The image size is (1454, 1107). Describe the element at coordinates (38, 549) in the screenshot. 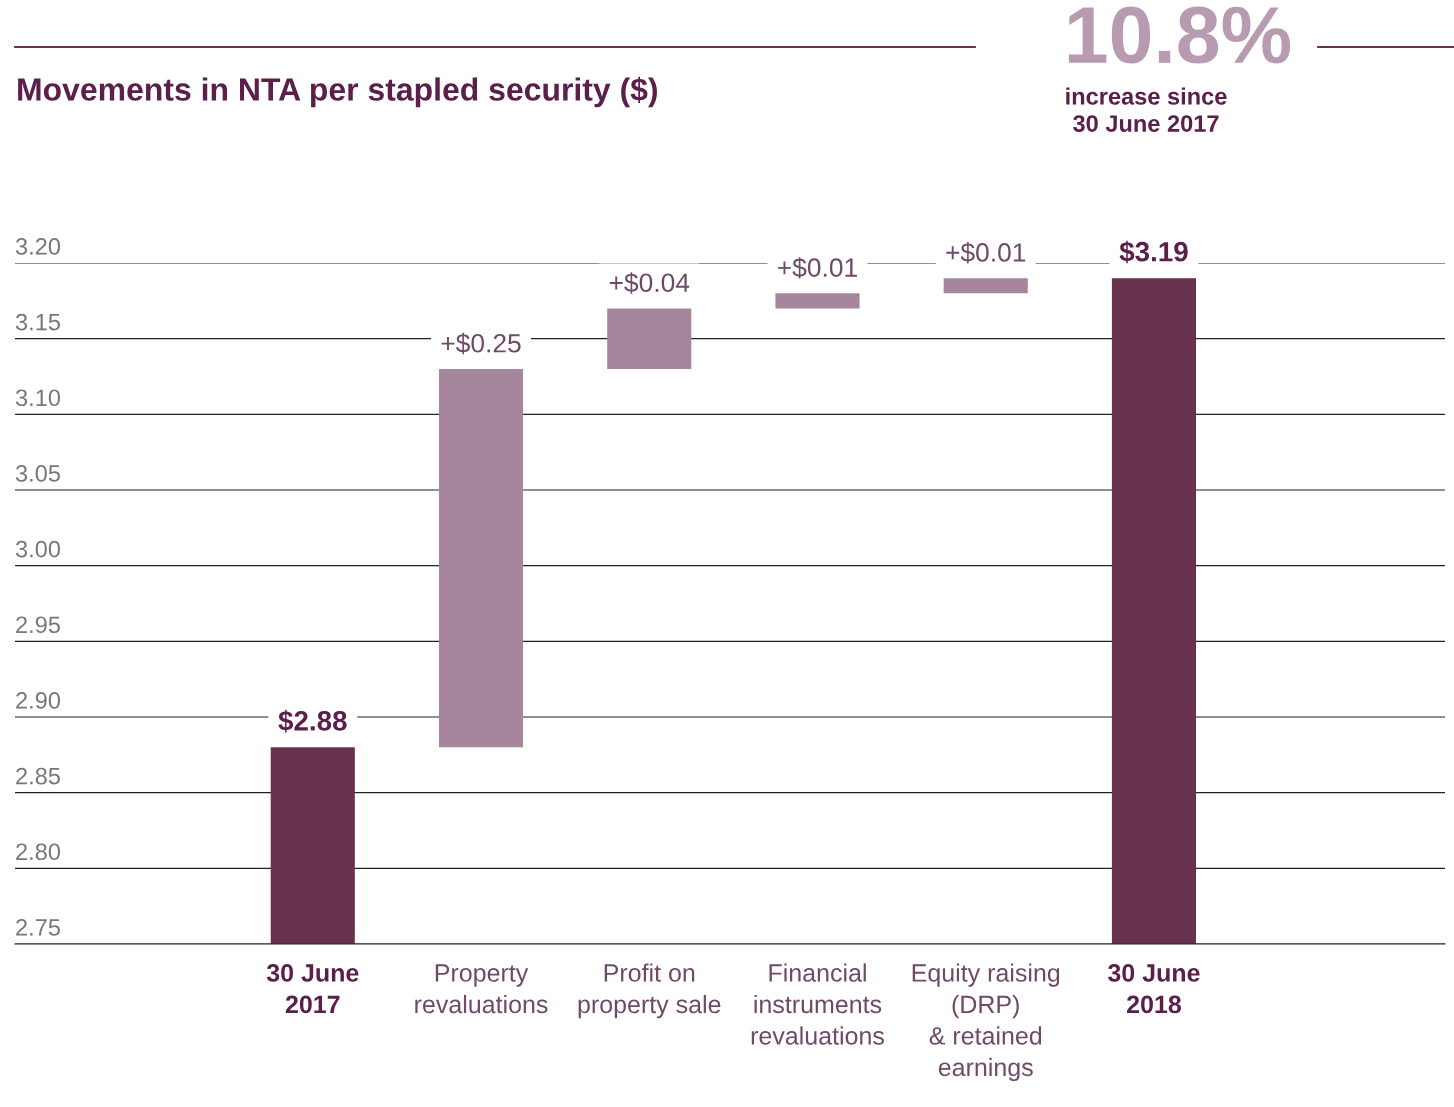

I see `y-tick-label: 3.00` at that location.